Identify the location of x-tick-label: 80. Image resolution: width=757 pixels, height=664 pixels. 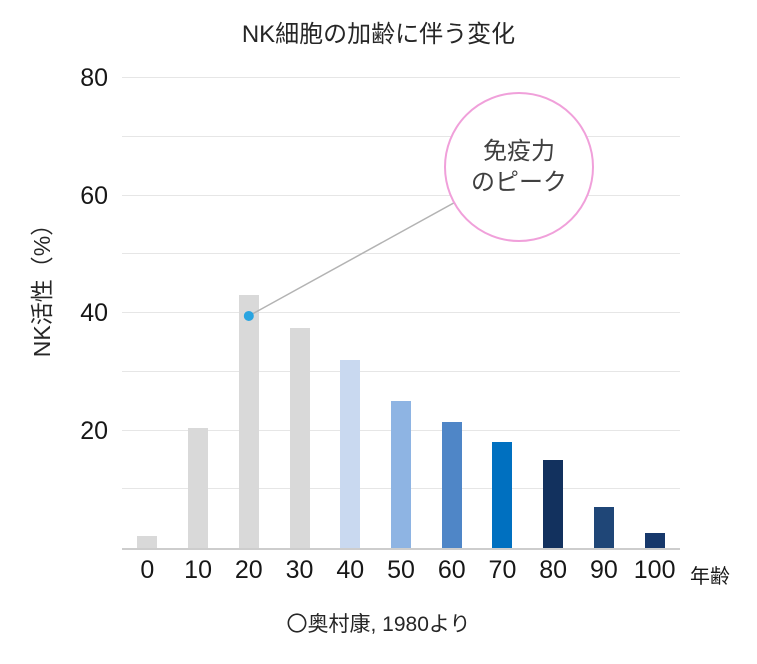
(553, 570).